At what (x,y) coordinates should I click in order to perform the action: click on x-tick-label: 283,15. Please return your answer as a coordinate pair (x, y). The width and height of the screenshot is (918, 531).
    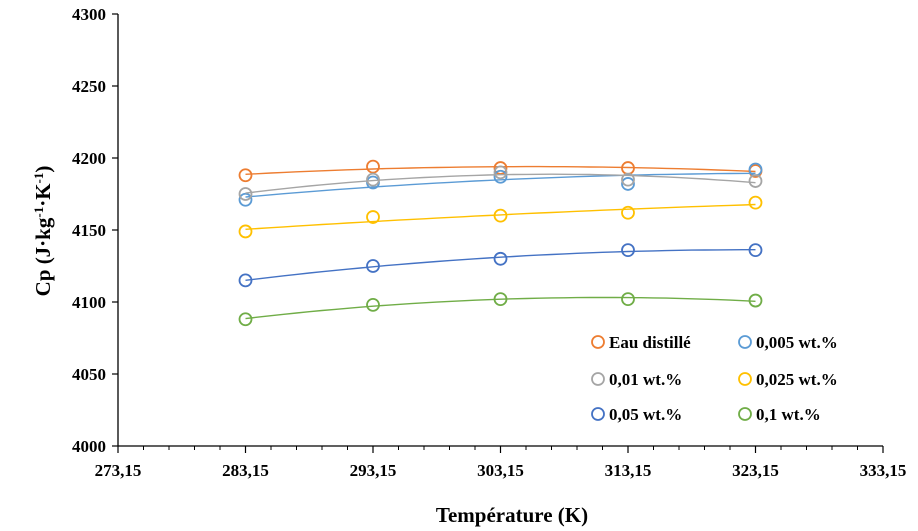
    Looking at the image, I should click on (245, 470).